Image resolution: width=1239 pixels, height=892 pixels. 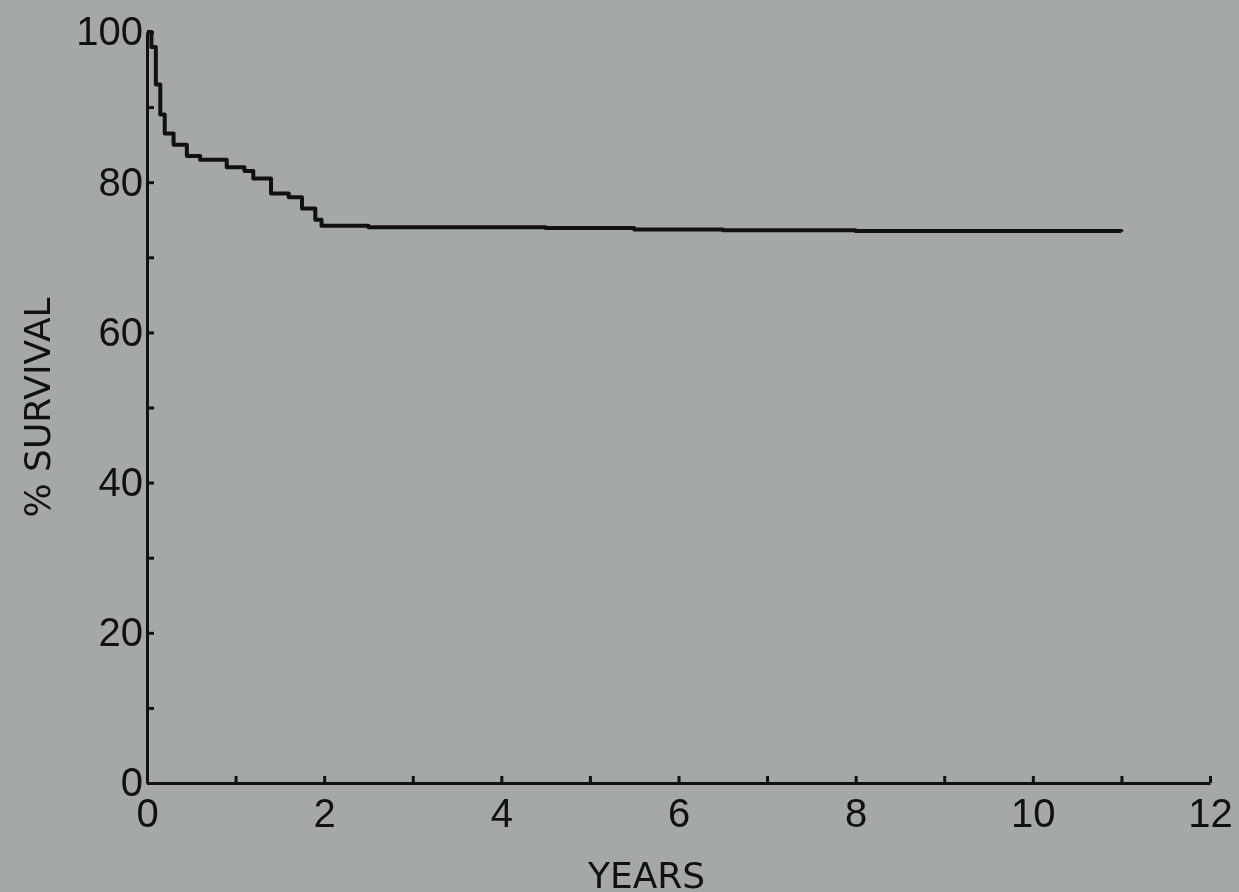 What do you see at coordinates (37, 407) in the screenshot?
I see `y-axis-title: % SURVIVAL` at bounding box center [37, 407].